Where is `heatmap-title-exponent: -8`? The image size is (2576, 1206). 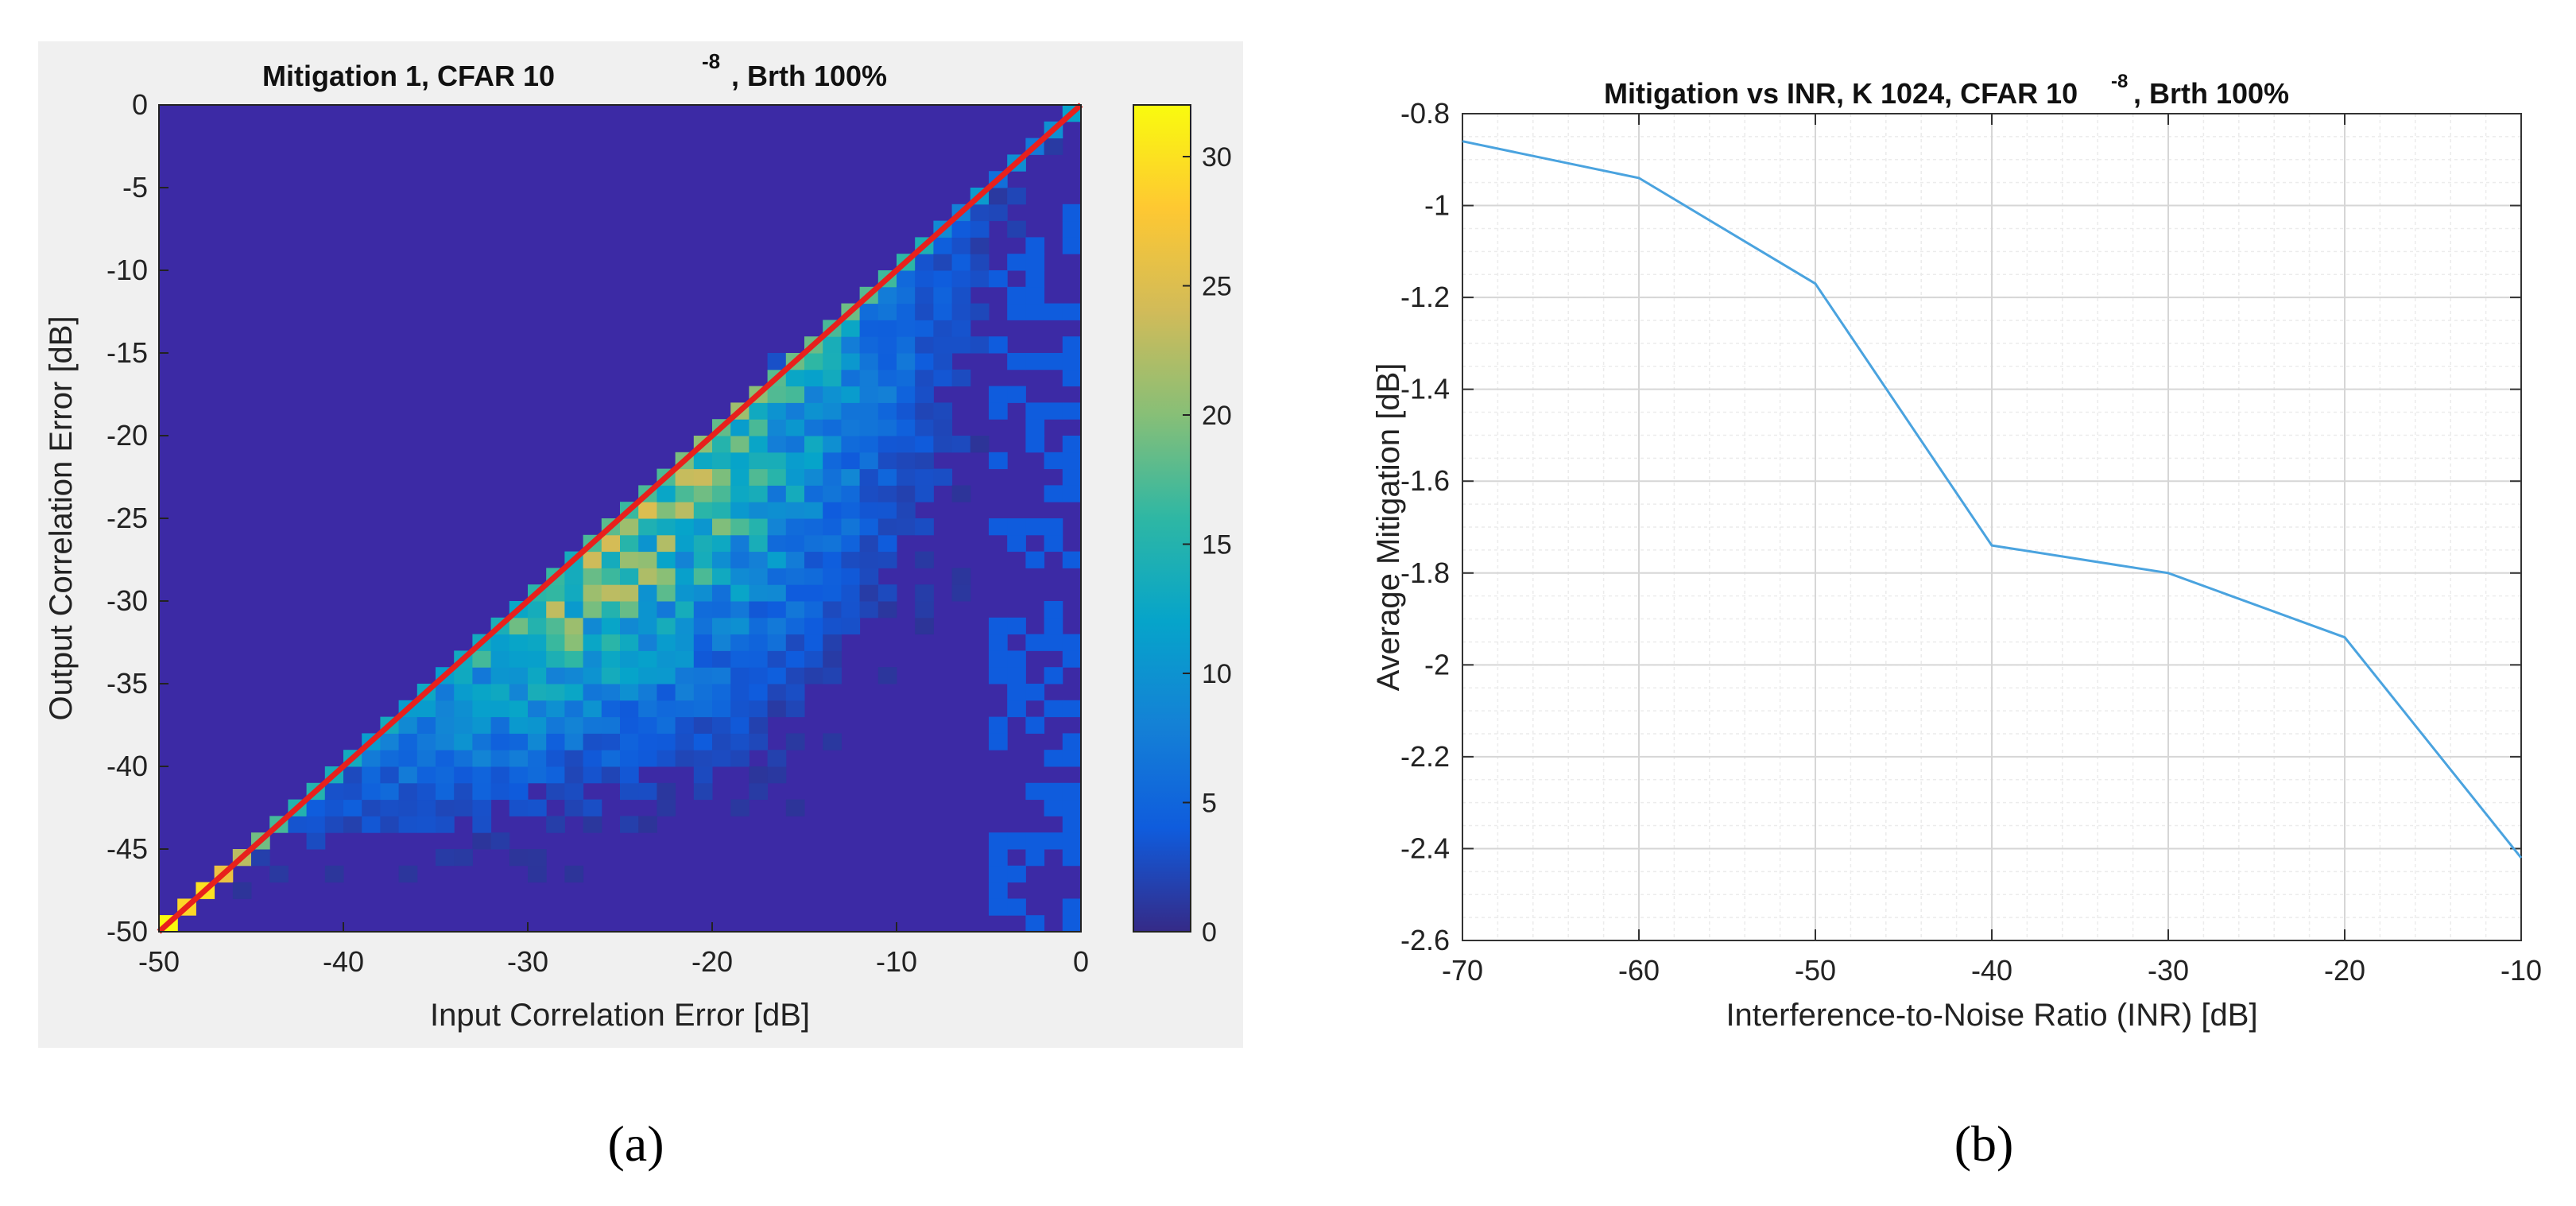 heatmap-title-exponent: -8 is located at coordinates (711, 61).